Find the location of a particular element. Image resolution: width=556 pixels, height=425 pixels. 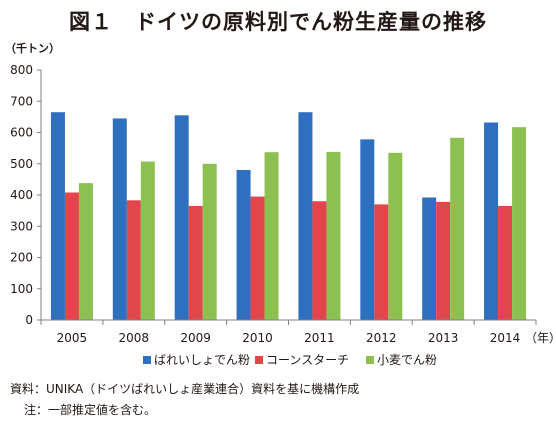

y-tick-label: 0 is located at coordinates (29, 320).